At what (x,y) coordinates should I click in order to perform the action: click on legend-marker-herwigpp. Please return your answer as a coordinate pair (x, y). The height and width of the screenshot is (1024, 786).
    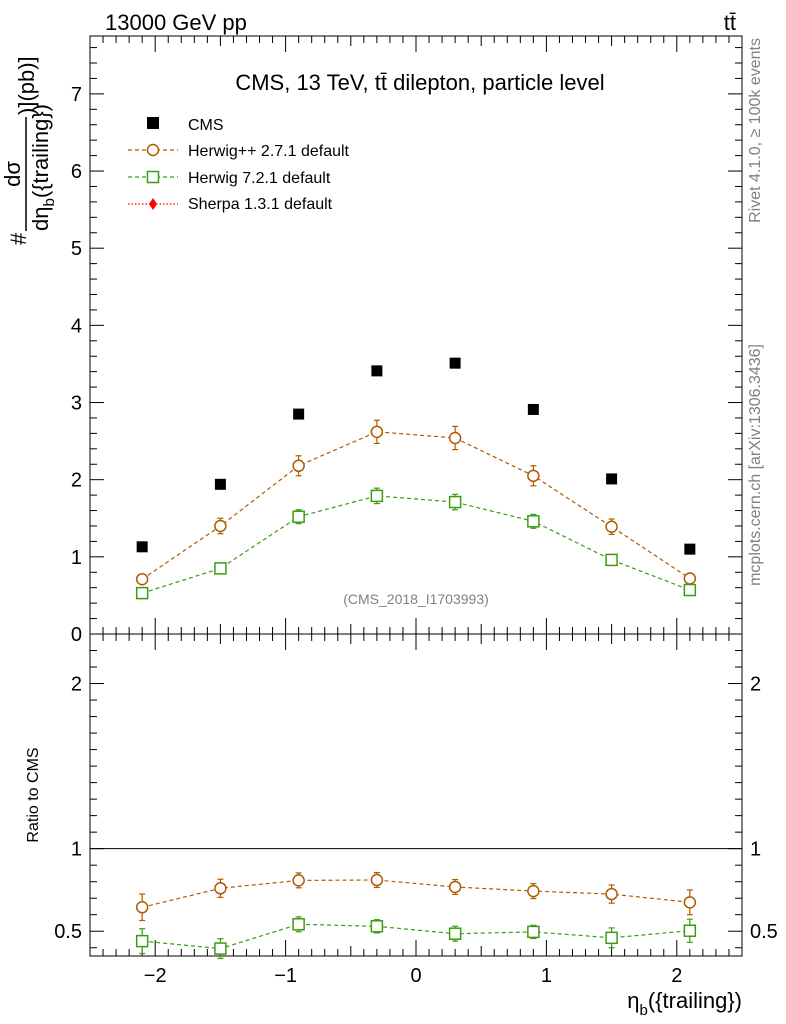
    Looking at the image, I should click on (153, 150).